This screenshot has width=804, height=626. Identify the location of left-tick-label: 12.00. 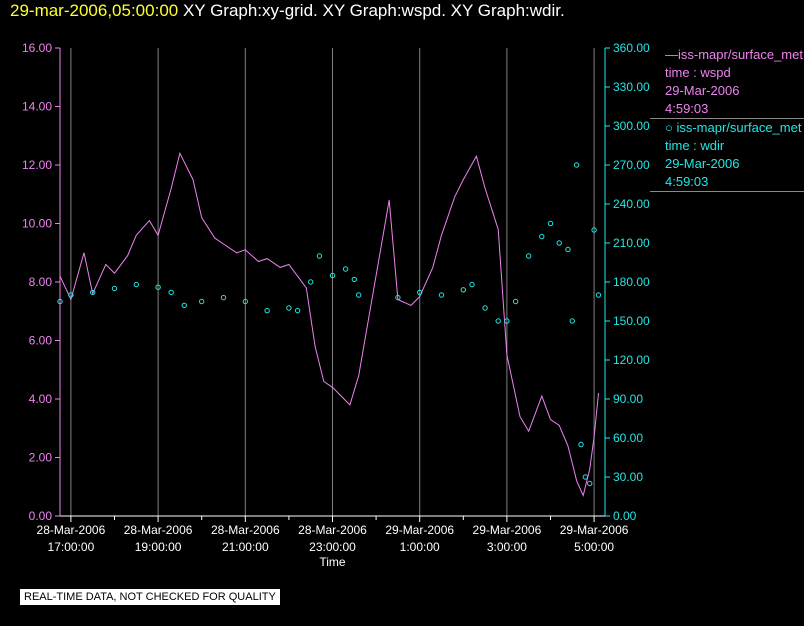
(37, 165).